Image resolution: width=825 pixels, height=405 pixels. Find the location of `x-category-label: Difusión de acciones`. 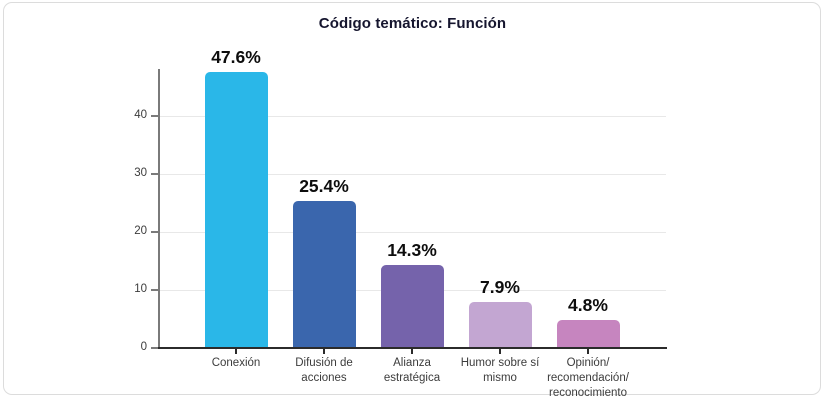

x-category-label: Difusión de acciones is located at coordinates (324, 370).